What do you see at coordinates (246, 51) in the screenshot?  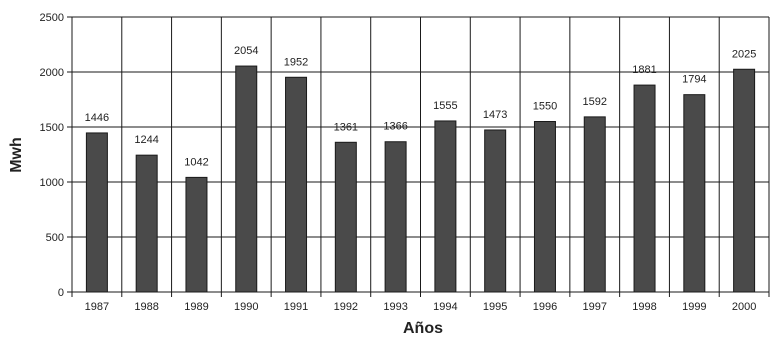 I see `data-label-1990: 2054` at bounding box center [246, 51].